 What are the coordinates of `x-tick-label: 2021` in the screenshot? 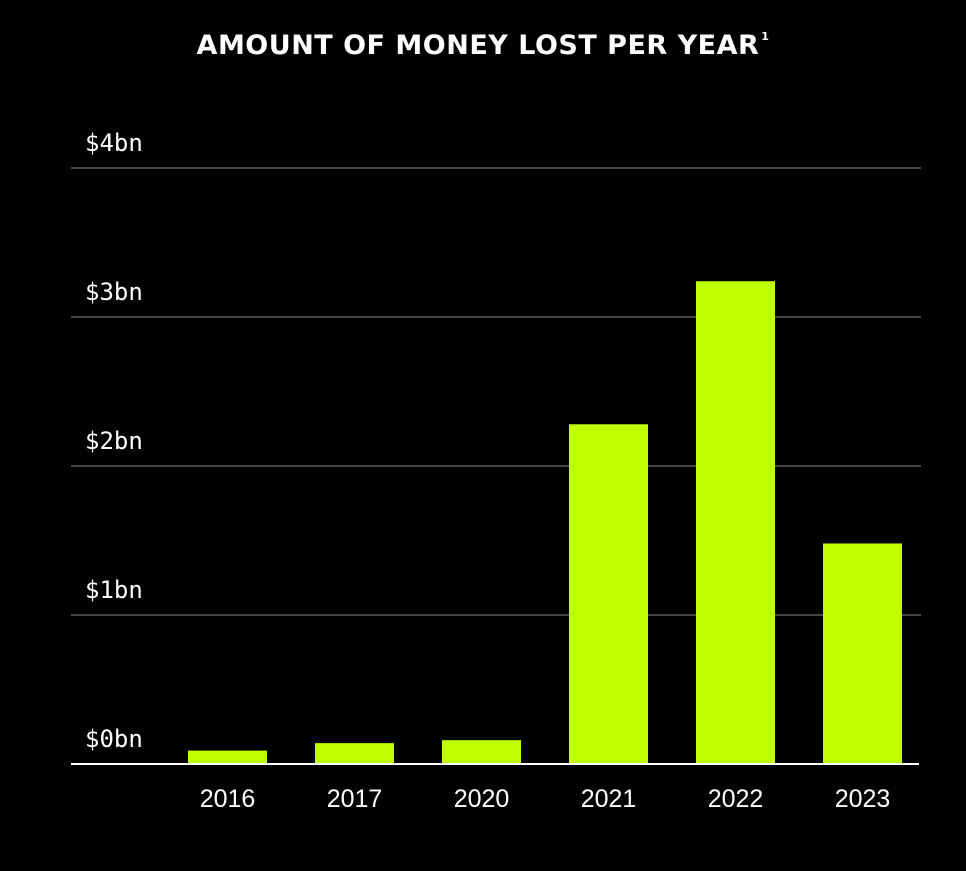 It's located at (609, 799).